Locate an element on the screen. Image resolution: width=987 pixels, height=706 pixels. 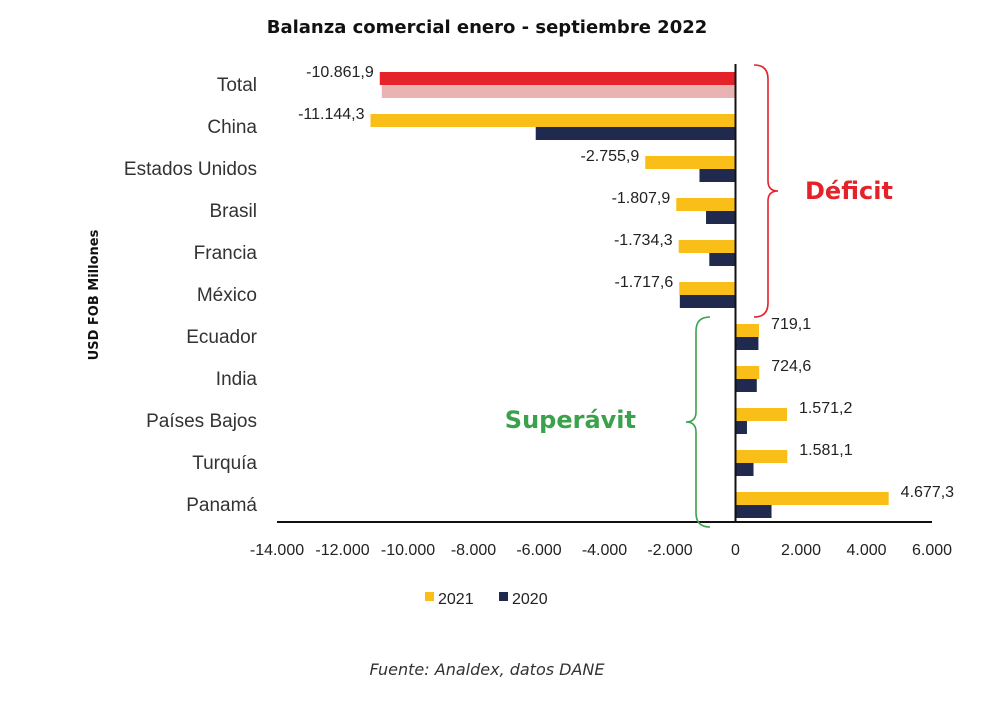
category-label-ecuador: Ecuador is located at coordinates (221, 337).